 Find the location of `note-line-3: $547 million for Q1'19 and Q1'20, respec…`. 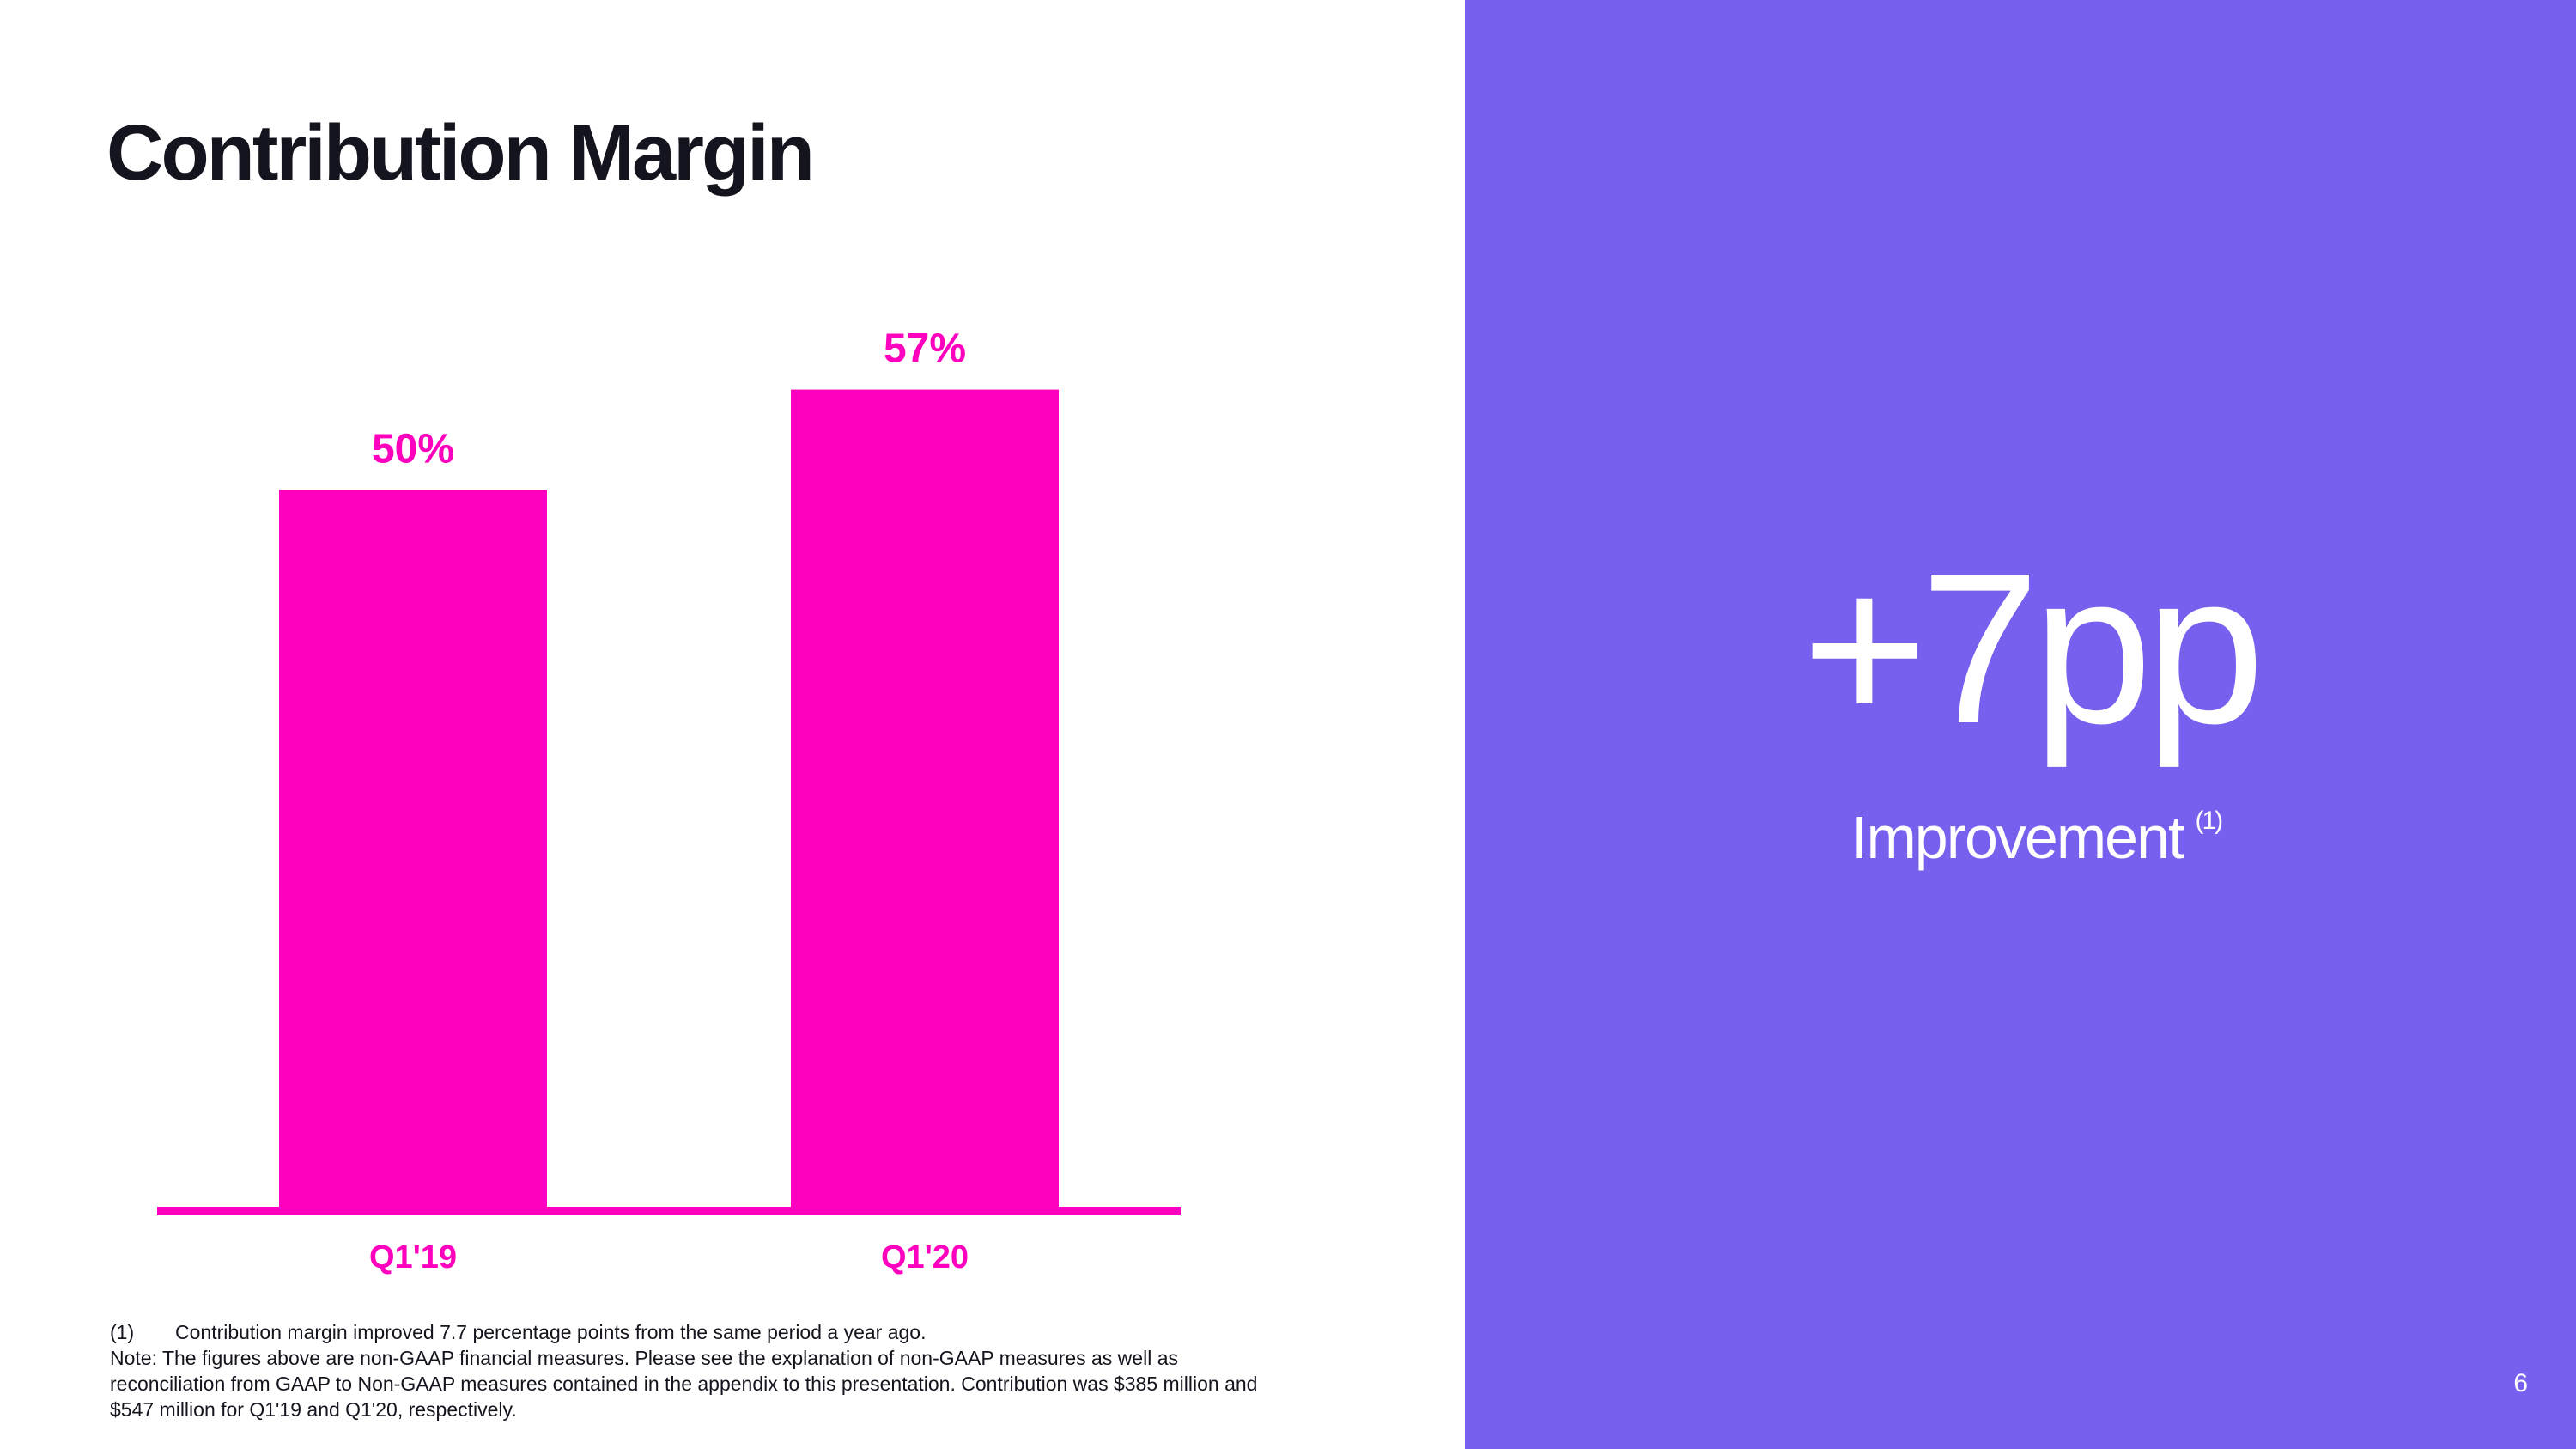

note-line-3: $547 million for Q1'19 and Q1'20, respec… is located at coordinates (313, 1409).